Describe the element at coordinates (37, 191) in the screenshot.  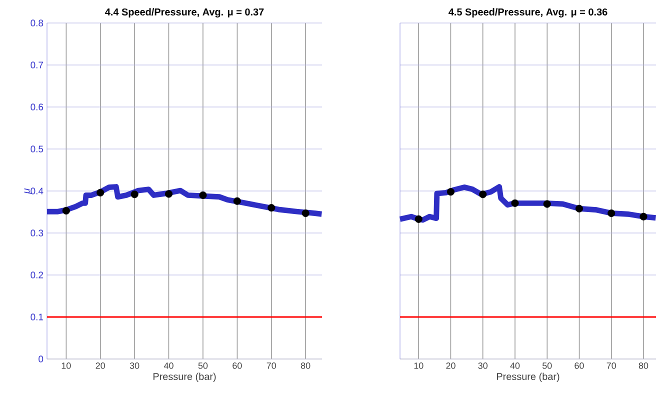
I see `y-tick-label: 0.4` at that location.